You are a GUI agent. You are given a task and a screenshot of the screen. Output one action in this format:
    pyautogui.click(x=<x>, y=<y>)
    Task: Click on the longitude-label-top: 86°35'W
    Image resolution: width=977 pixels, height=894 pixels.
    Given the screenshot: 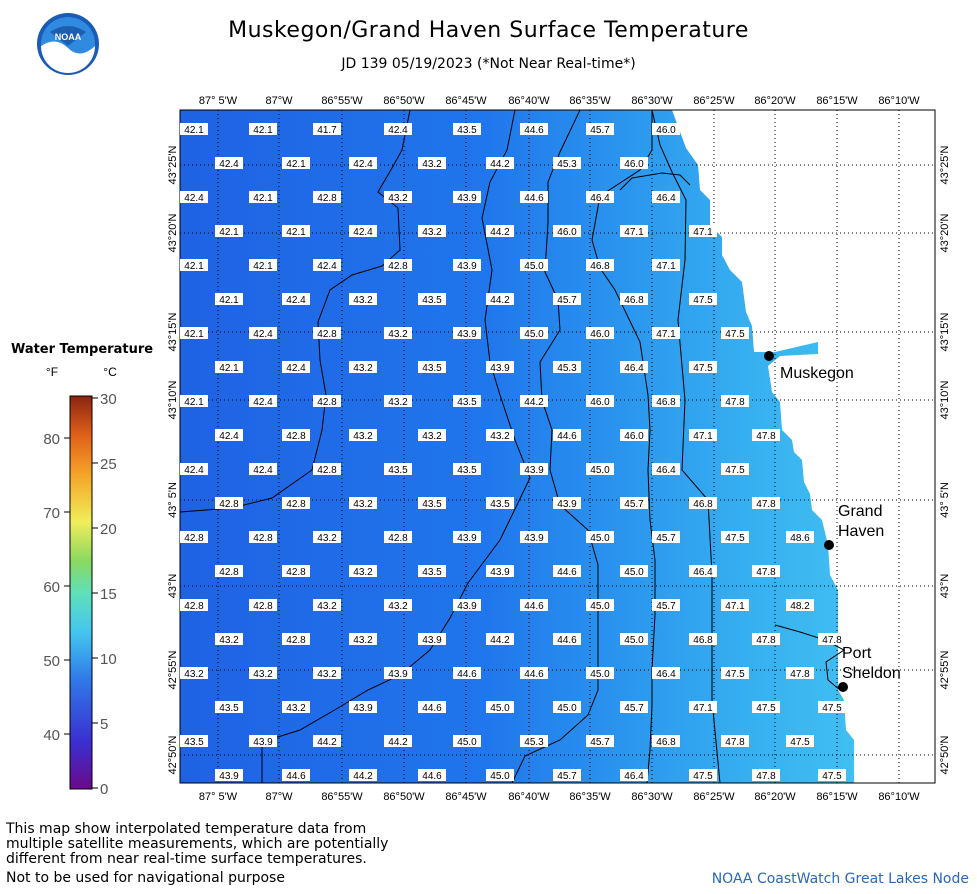 What is the action you would take?
    pyautogui.click(x=590, y=101)
    